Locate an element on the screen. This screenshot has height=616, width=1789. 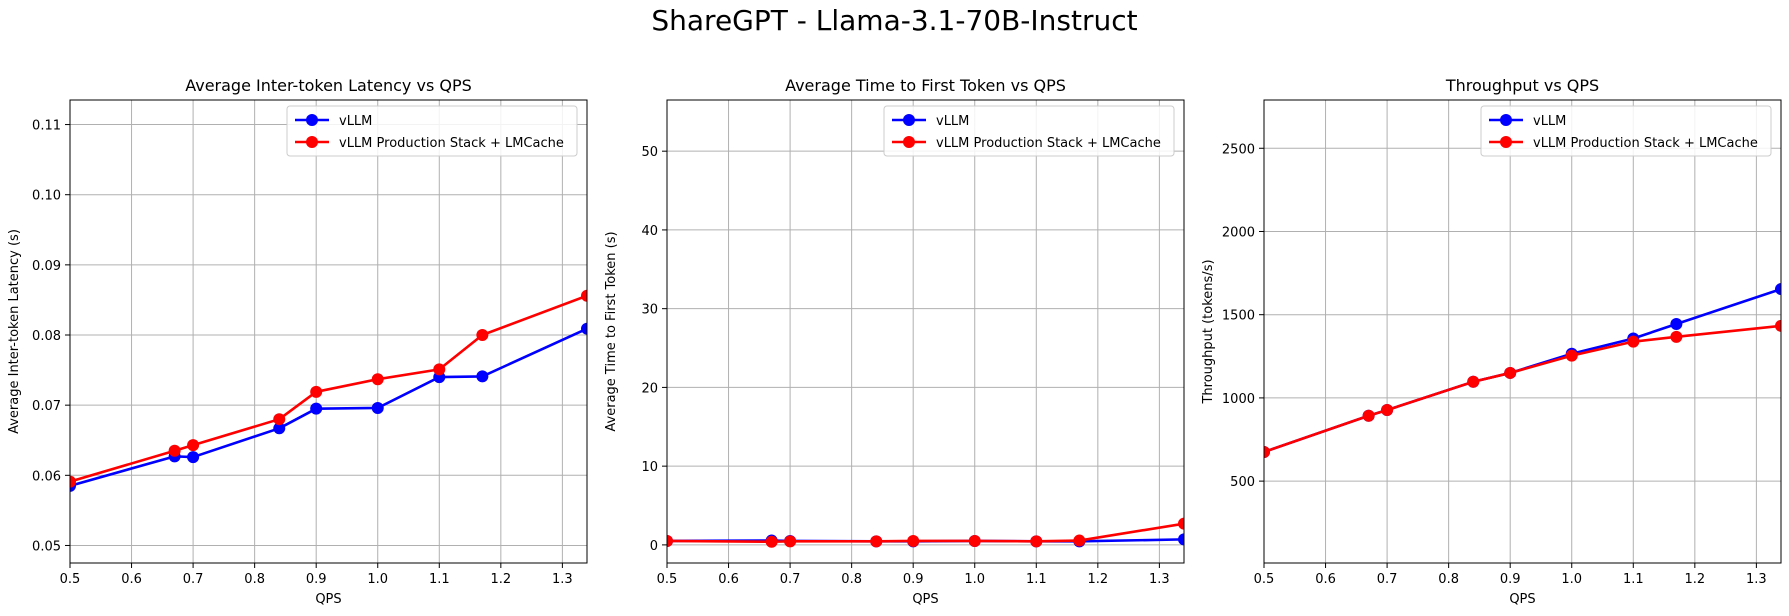
y-tick-label: 0.07 is located at coordinates (46, 406).